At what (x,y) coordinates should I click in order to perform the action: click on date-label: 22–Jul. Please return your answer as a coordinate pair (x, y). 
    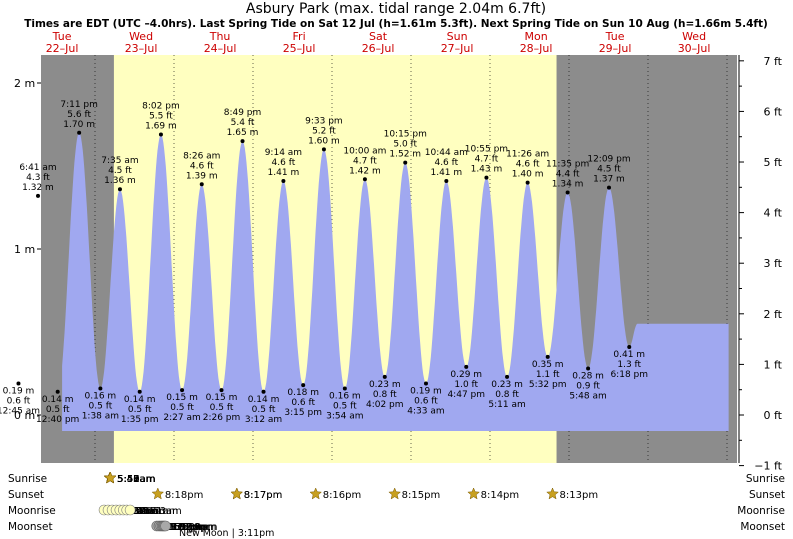
    Looking at the image, I should click on (62, 48).